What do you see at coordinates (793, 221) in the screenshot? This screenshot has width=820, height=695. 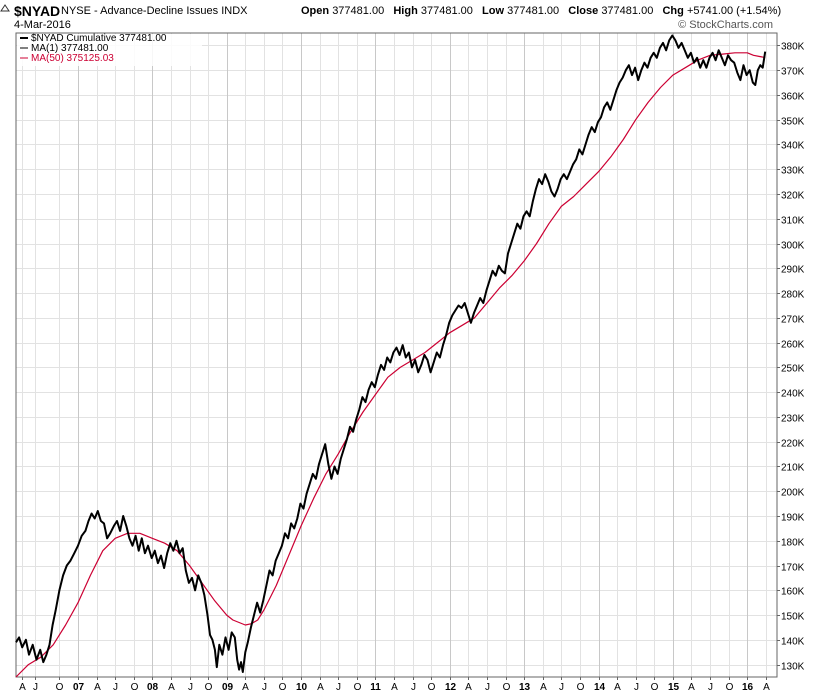 I see `y-tick-label: 310K` at bounding box center [793, 221].